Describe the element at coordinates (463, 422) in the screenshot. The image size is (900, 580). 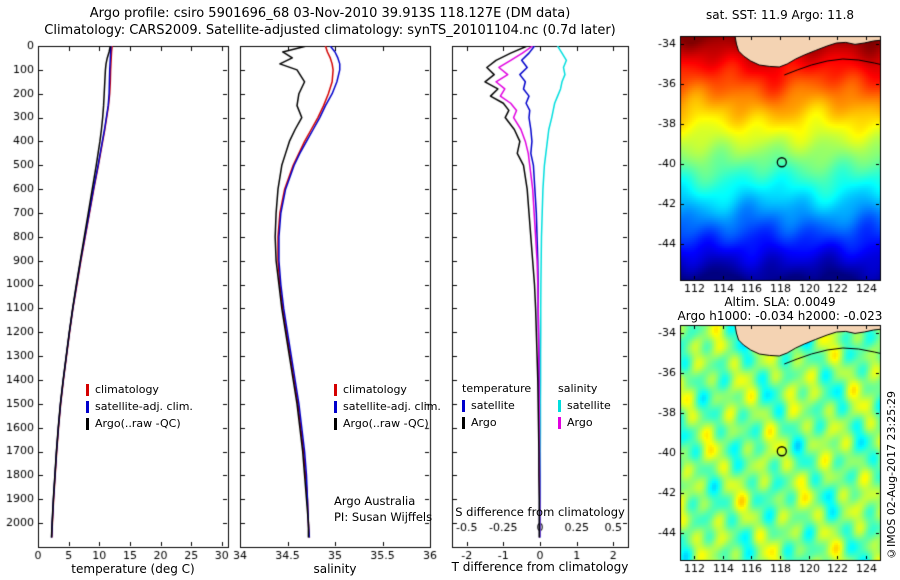
I see `argo-tdiff-line-swatch` at that location.